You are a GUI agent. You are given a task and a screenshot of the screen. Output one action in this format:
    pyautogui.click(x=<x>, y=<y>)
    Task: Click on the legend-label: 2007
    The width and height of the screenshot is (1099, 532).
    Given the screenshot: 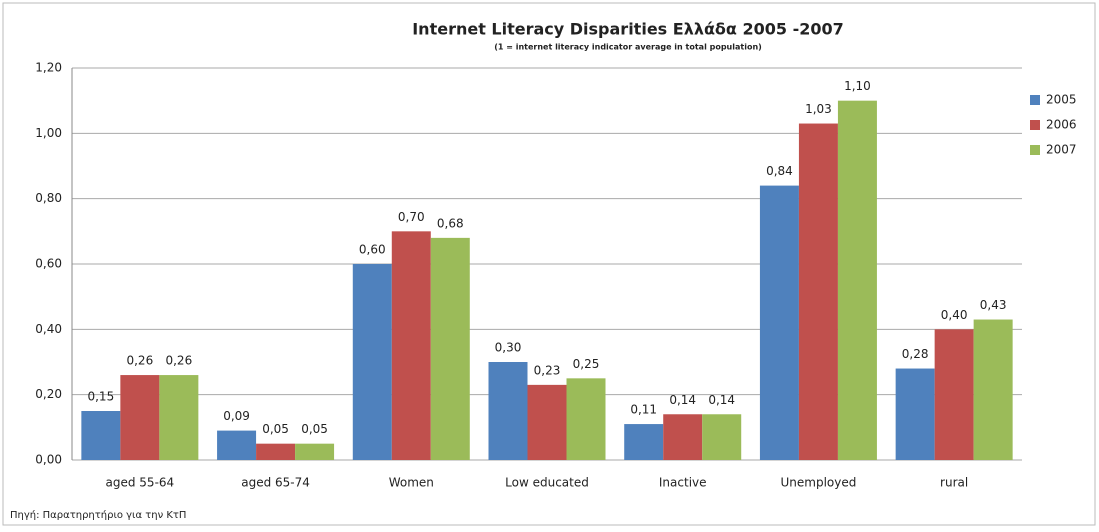 What is the action you would take?
    pyautogui.click(x=1061, y=150)
    